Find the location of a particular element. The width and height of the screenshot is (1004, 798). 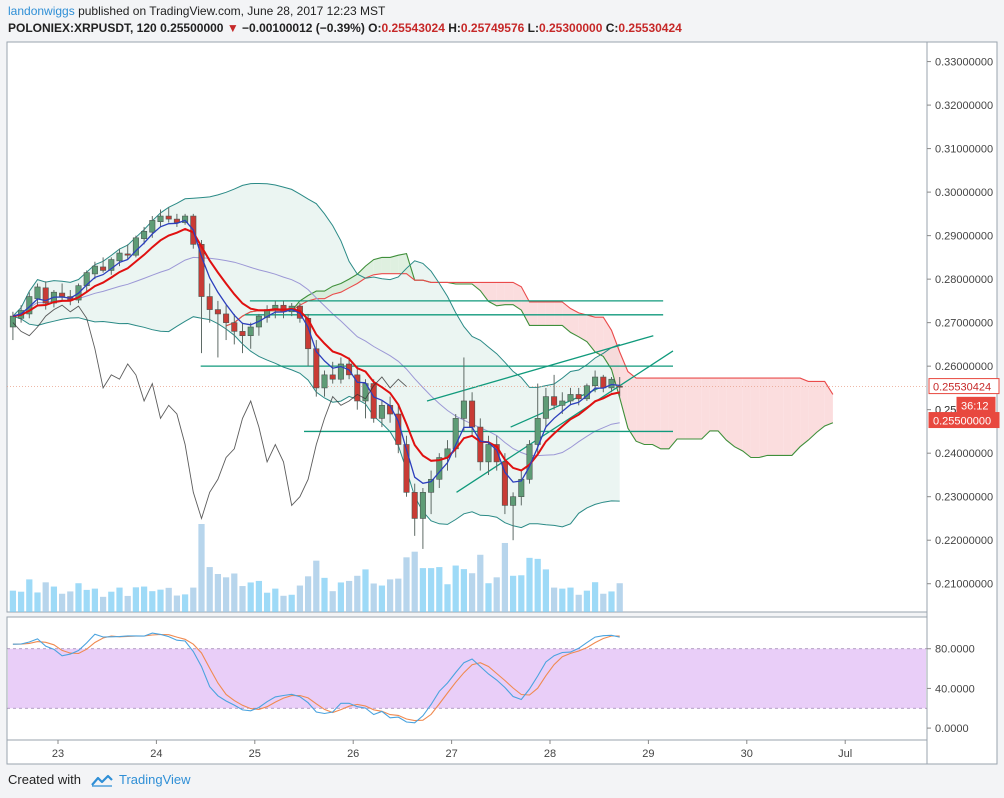

tradingview-link: TradingView is located at coordinates (154, 779).